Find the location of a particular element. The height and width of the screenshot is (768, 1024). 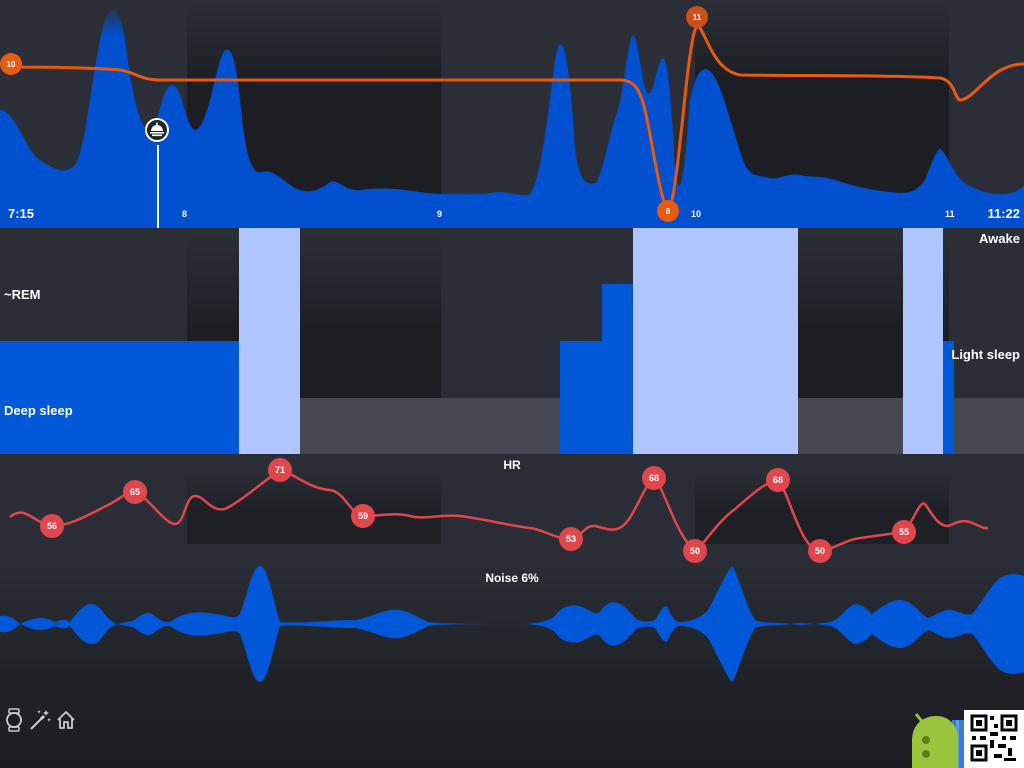

hr-point-label: 65 is located at coordinates (135, 492).